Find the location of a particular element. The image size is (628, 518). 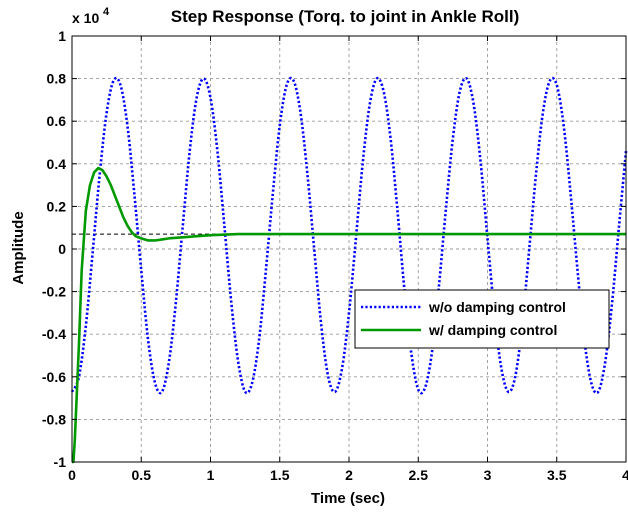

x-tick-label: 2 is located at coordinates (349, 475).